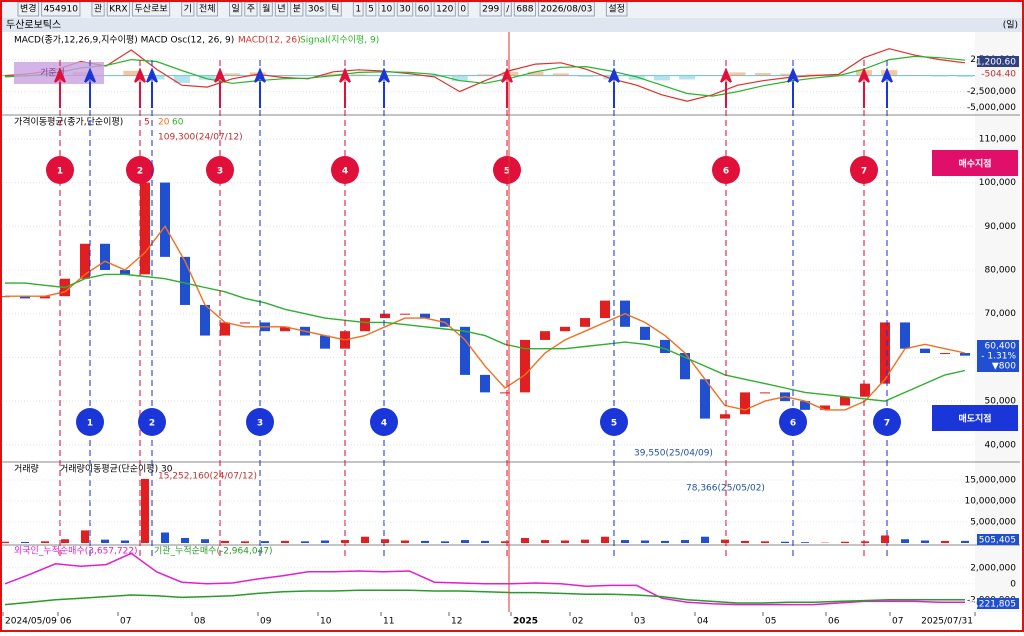 This screenshot has height=636, width=1024. Describe the element at coordinates (405, 10) in the screenshot. I see `toolbar-item: 30` at that location.